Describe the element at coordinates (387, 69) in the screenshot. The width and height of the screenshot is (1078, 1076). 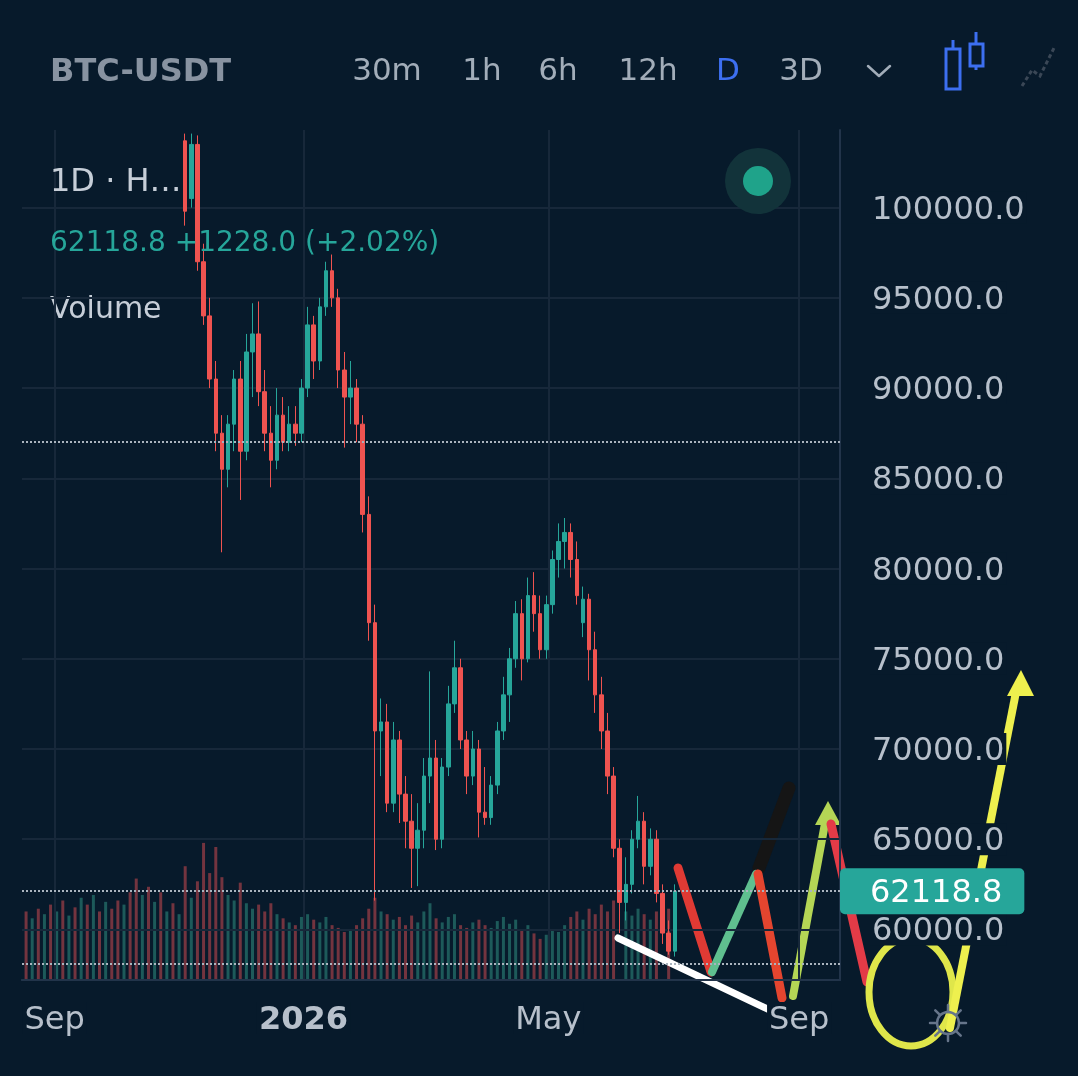
I see `text: 30m` at that location.